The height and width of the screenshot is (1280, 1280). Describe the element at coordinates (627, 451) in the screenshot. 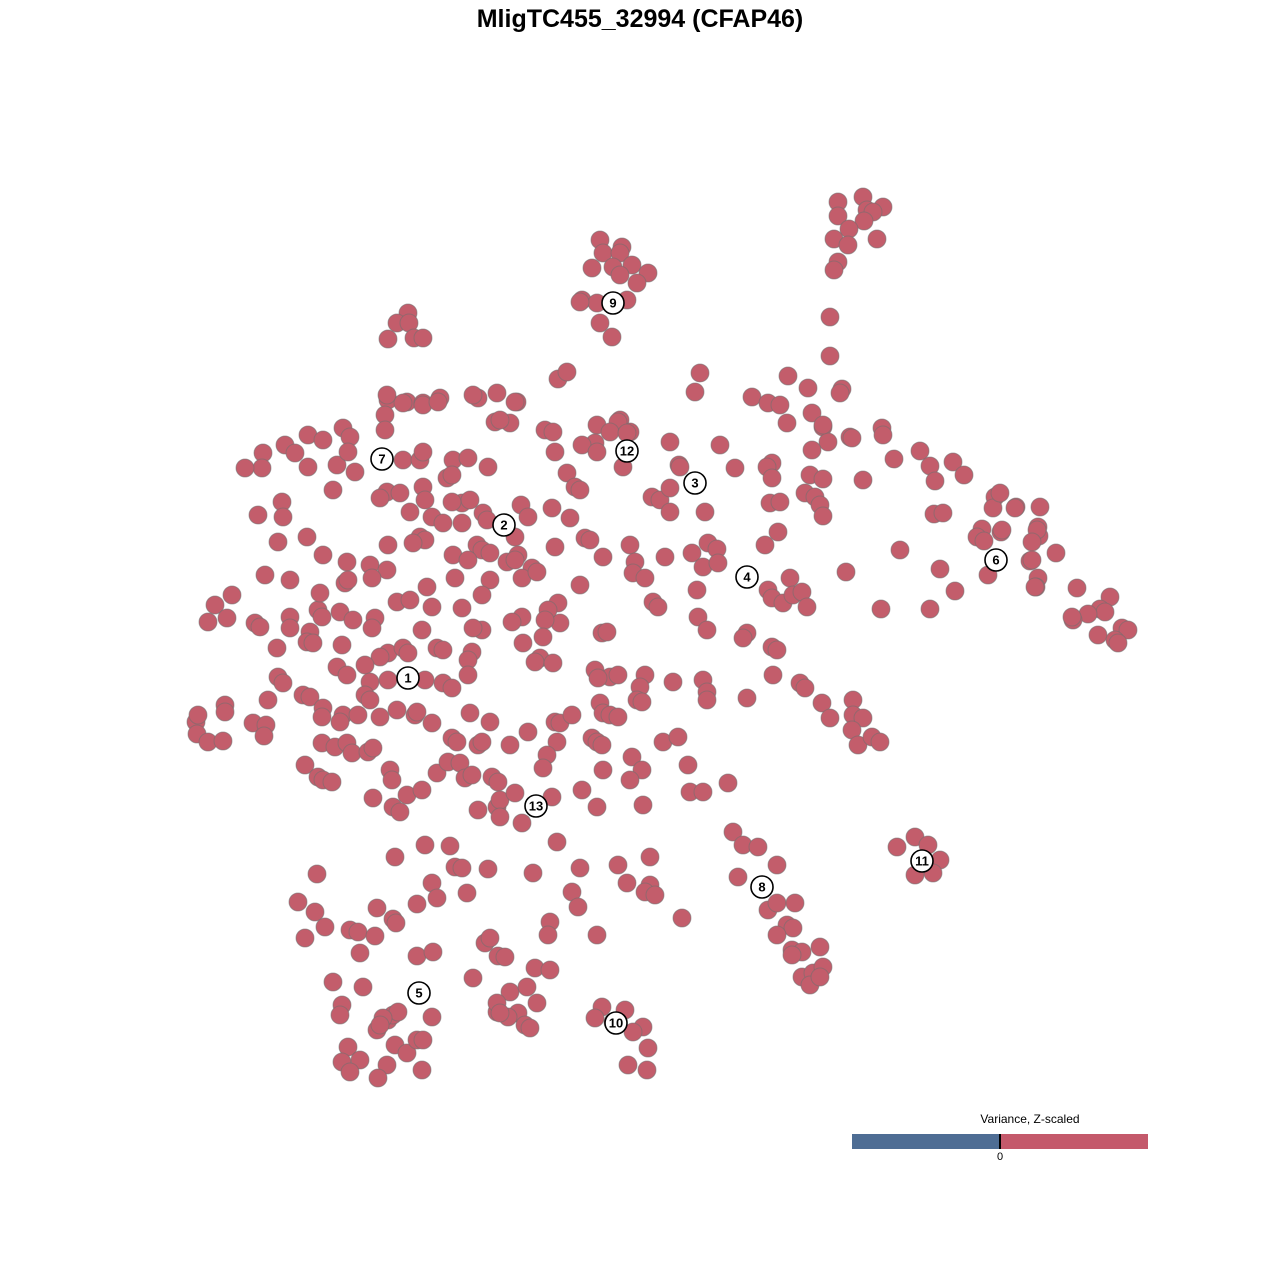

I see `svg-text: 12` at that location.